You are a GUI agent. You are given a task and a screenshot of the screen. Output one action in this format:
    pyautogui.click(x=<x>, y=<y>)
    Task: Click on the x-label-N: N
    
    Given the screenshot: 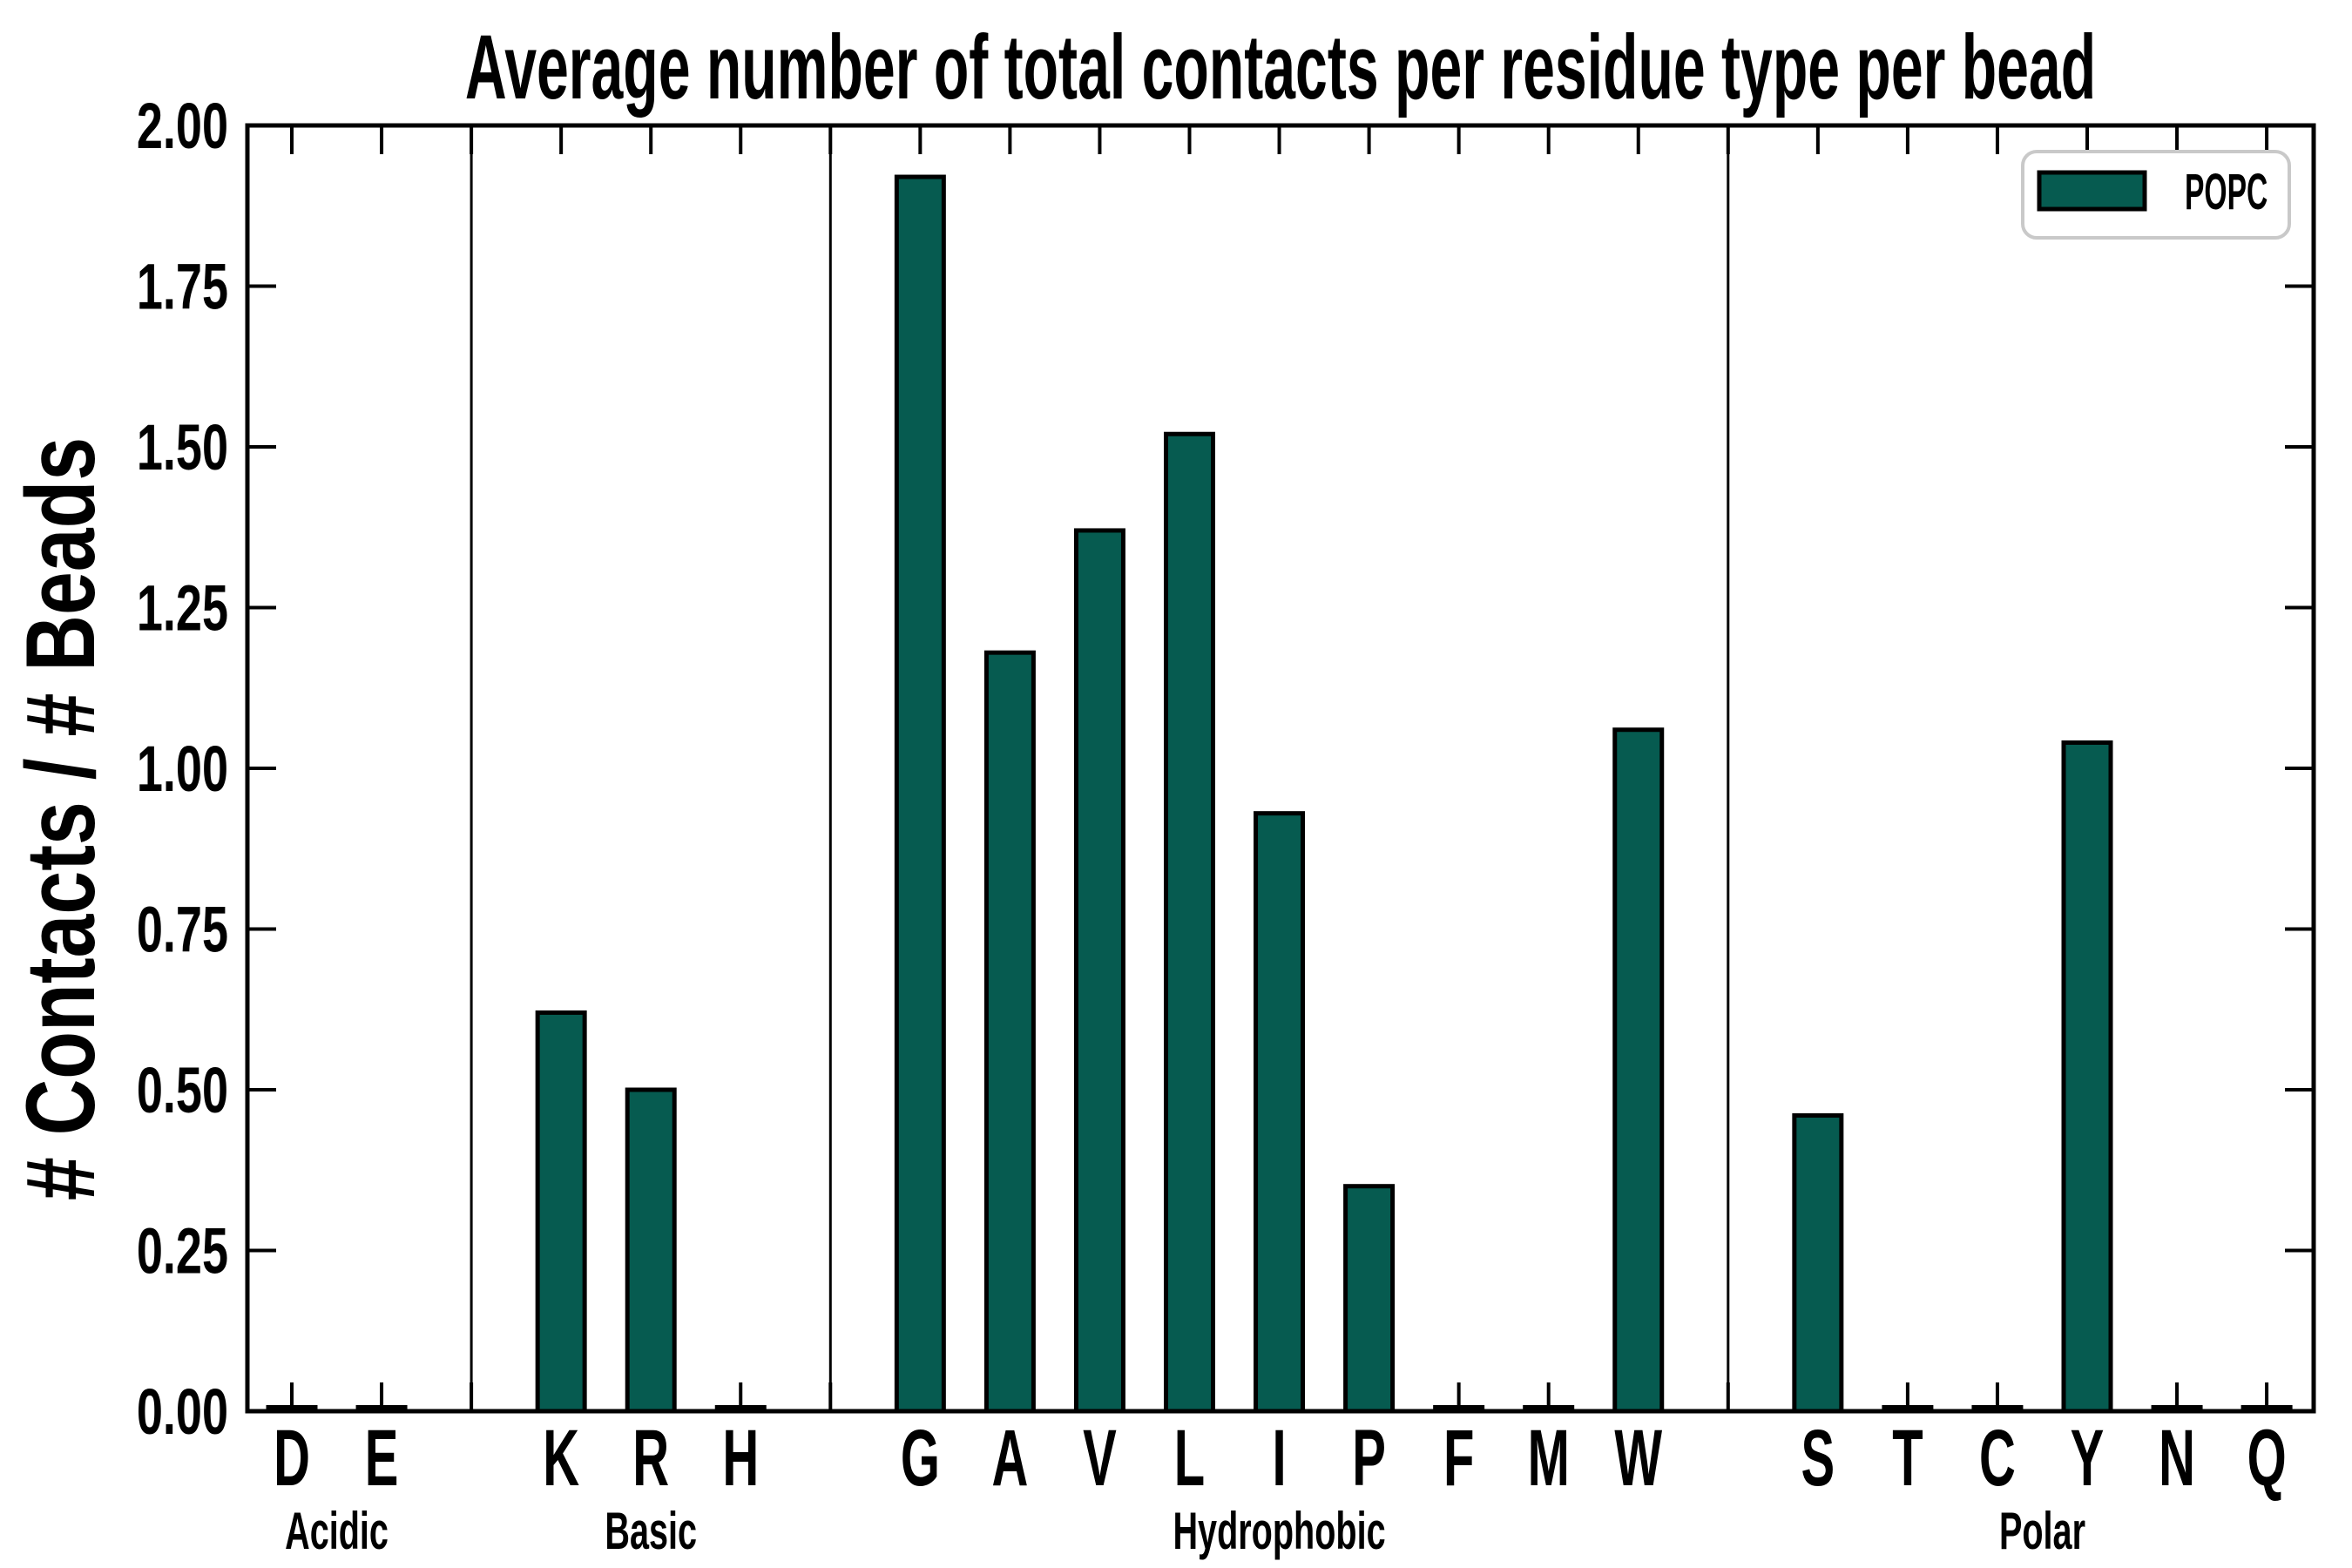 What is the action you would take?
    pyautogui.click(x=2177, y=1458)
    